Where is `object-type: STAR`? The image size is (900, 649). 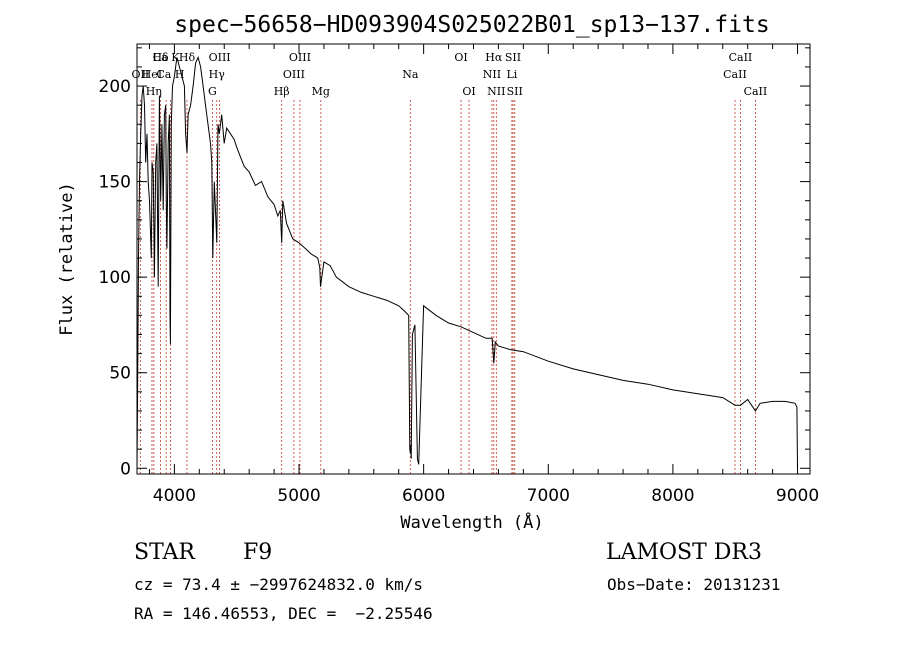
object-type: STAR is located at coordinates (164, 552).